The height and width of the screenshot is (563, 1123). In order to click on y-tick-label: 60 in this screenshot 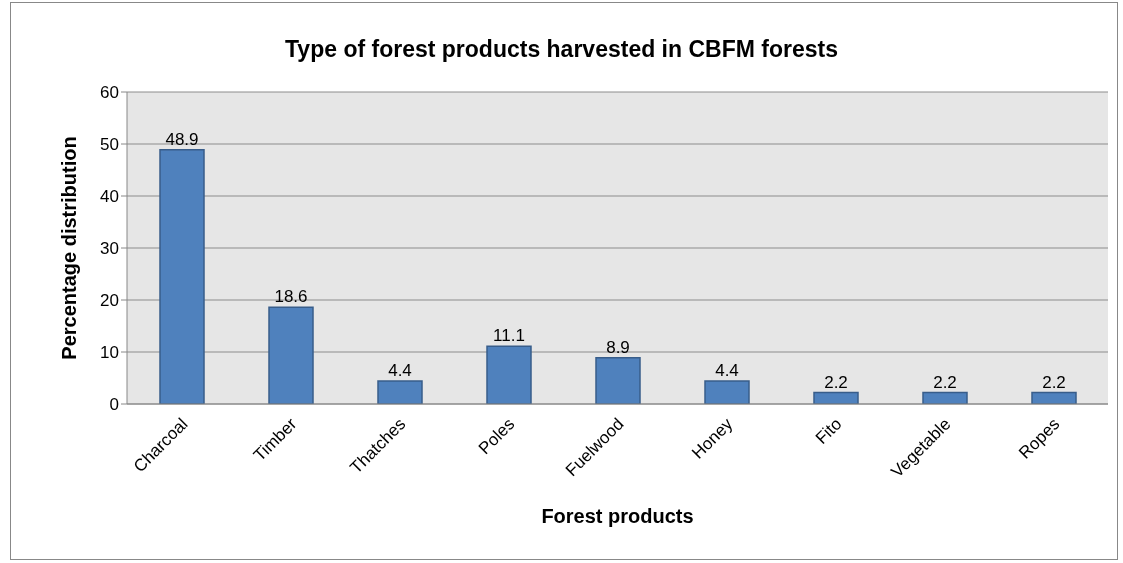, I will do `click(109, 93)`.